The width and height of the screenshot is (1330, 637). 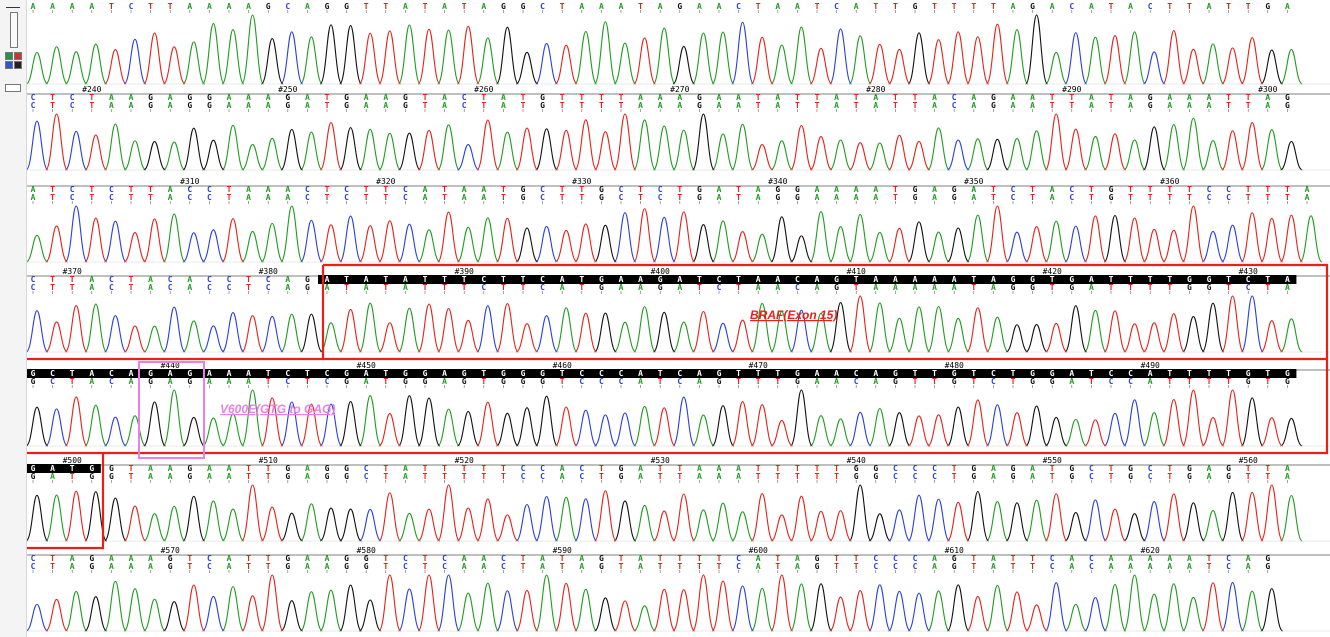 What do you see at coordinates (366, 550) in the screenshot?
I see `position-tick-label: #580` at bounding box center [366, 550].